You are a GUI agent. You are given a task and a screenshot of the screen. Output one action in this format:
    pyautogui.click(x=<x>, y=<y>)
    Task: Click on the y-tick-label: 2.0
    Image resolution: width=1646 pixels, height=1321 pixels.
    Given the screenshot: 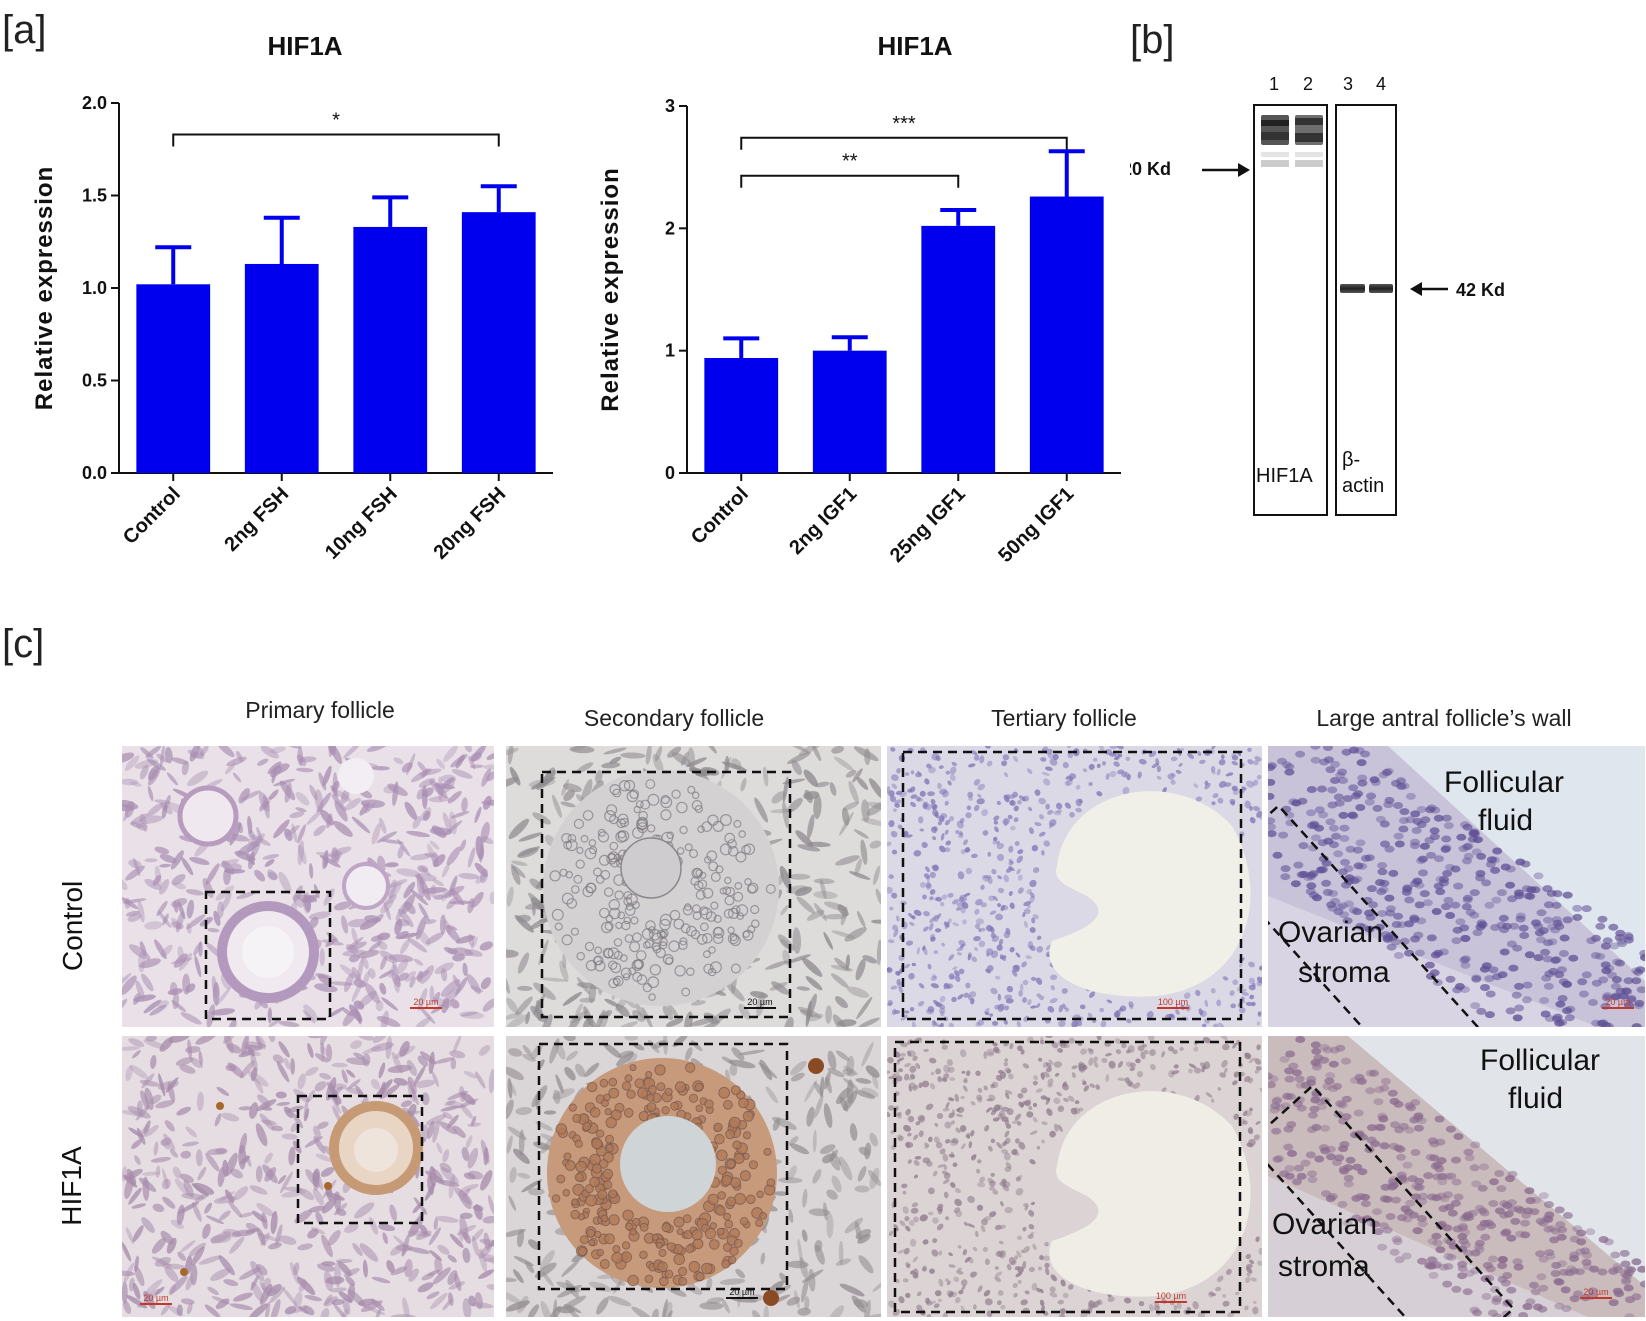 What is the action you would take?
    pyautogui.click(x=94, y=103)
    